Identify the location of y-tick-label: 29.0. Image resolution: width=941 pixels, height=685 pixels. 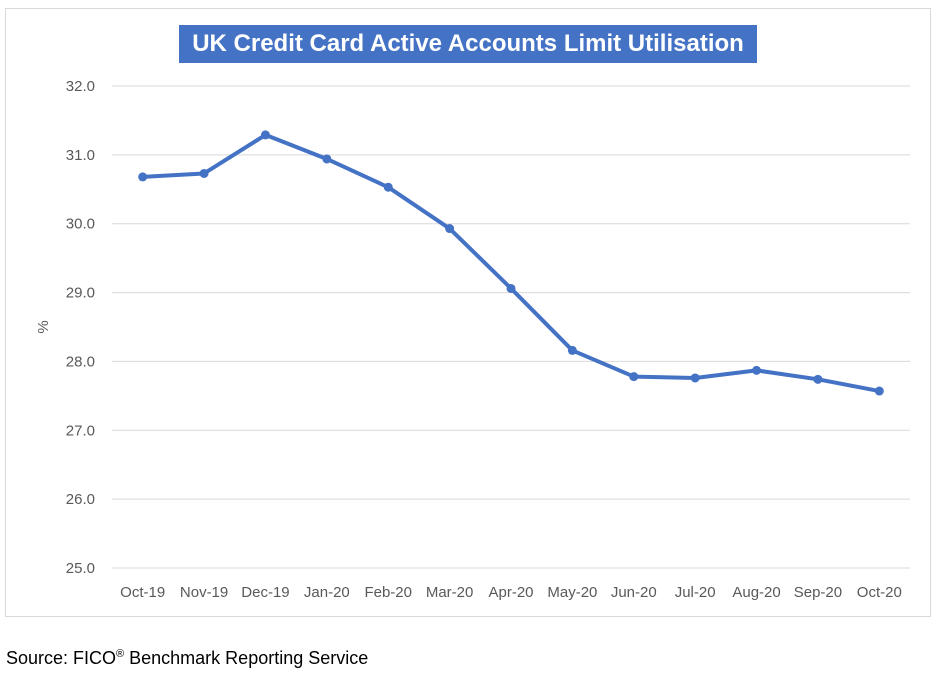
(80, 293).